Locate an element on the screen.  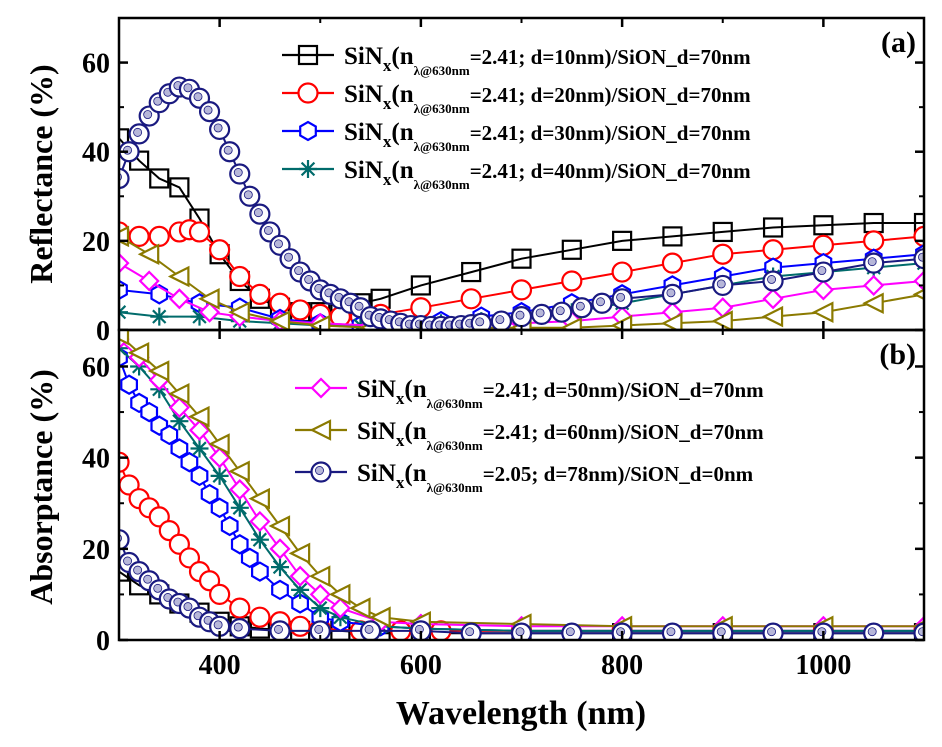
y-axis-label: Reflectance (%) is located at coordinates (41, 173).